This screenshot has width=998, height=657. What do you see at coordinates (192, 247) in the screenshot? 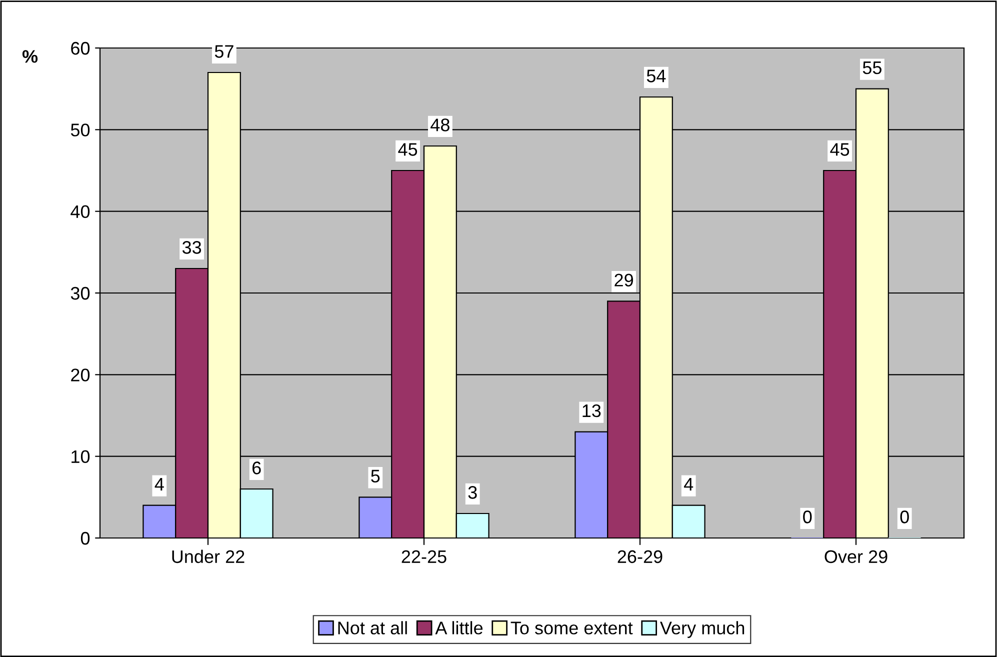
I see `data-label: 33` at bounding box center [192, 247].